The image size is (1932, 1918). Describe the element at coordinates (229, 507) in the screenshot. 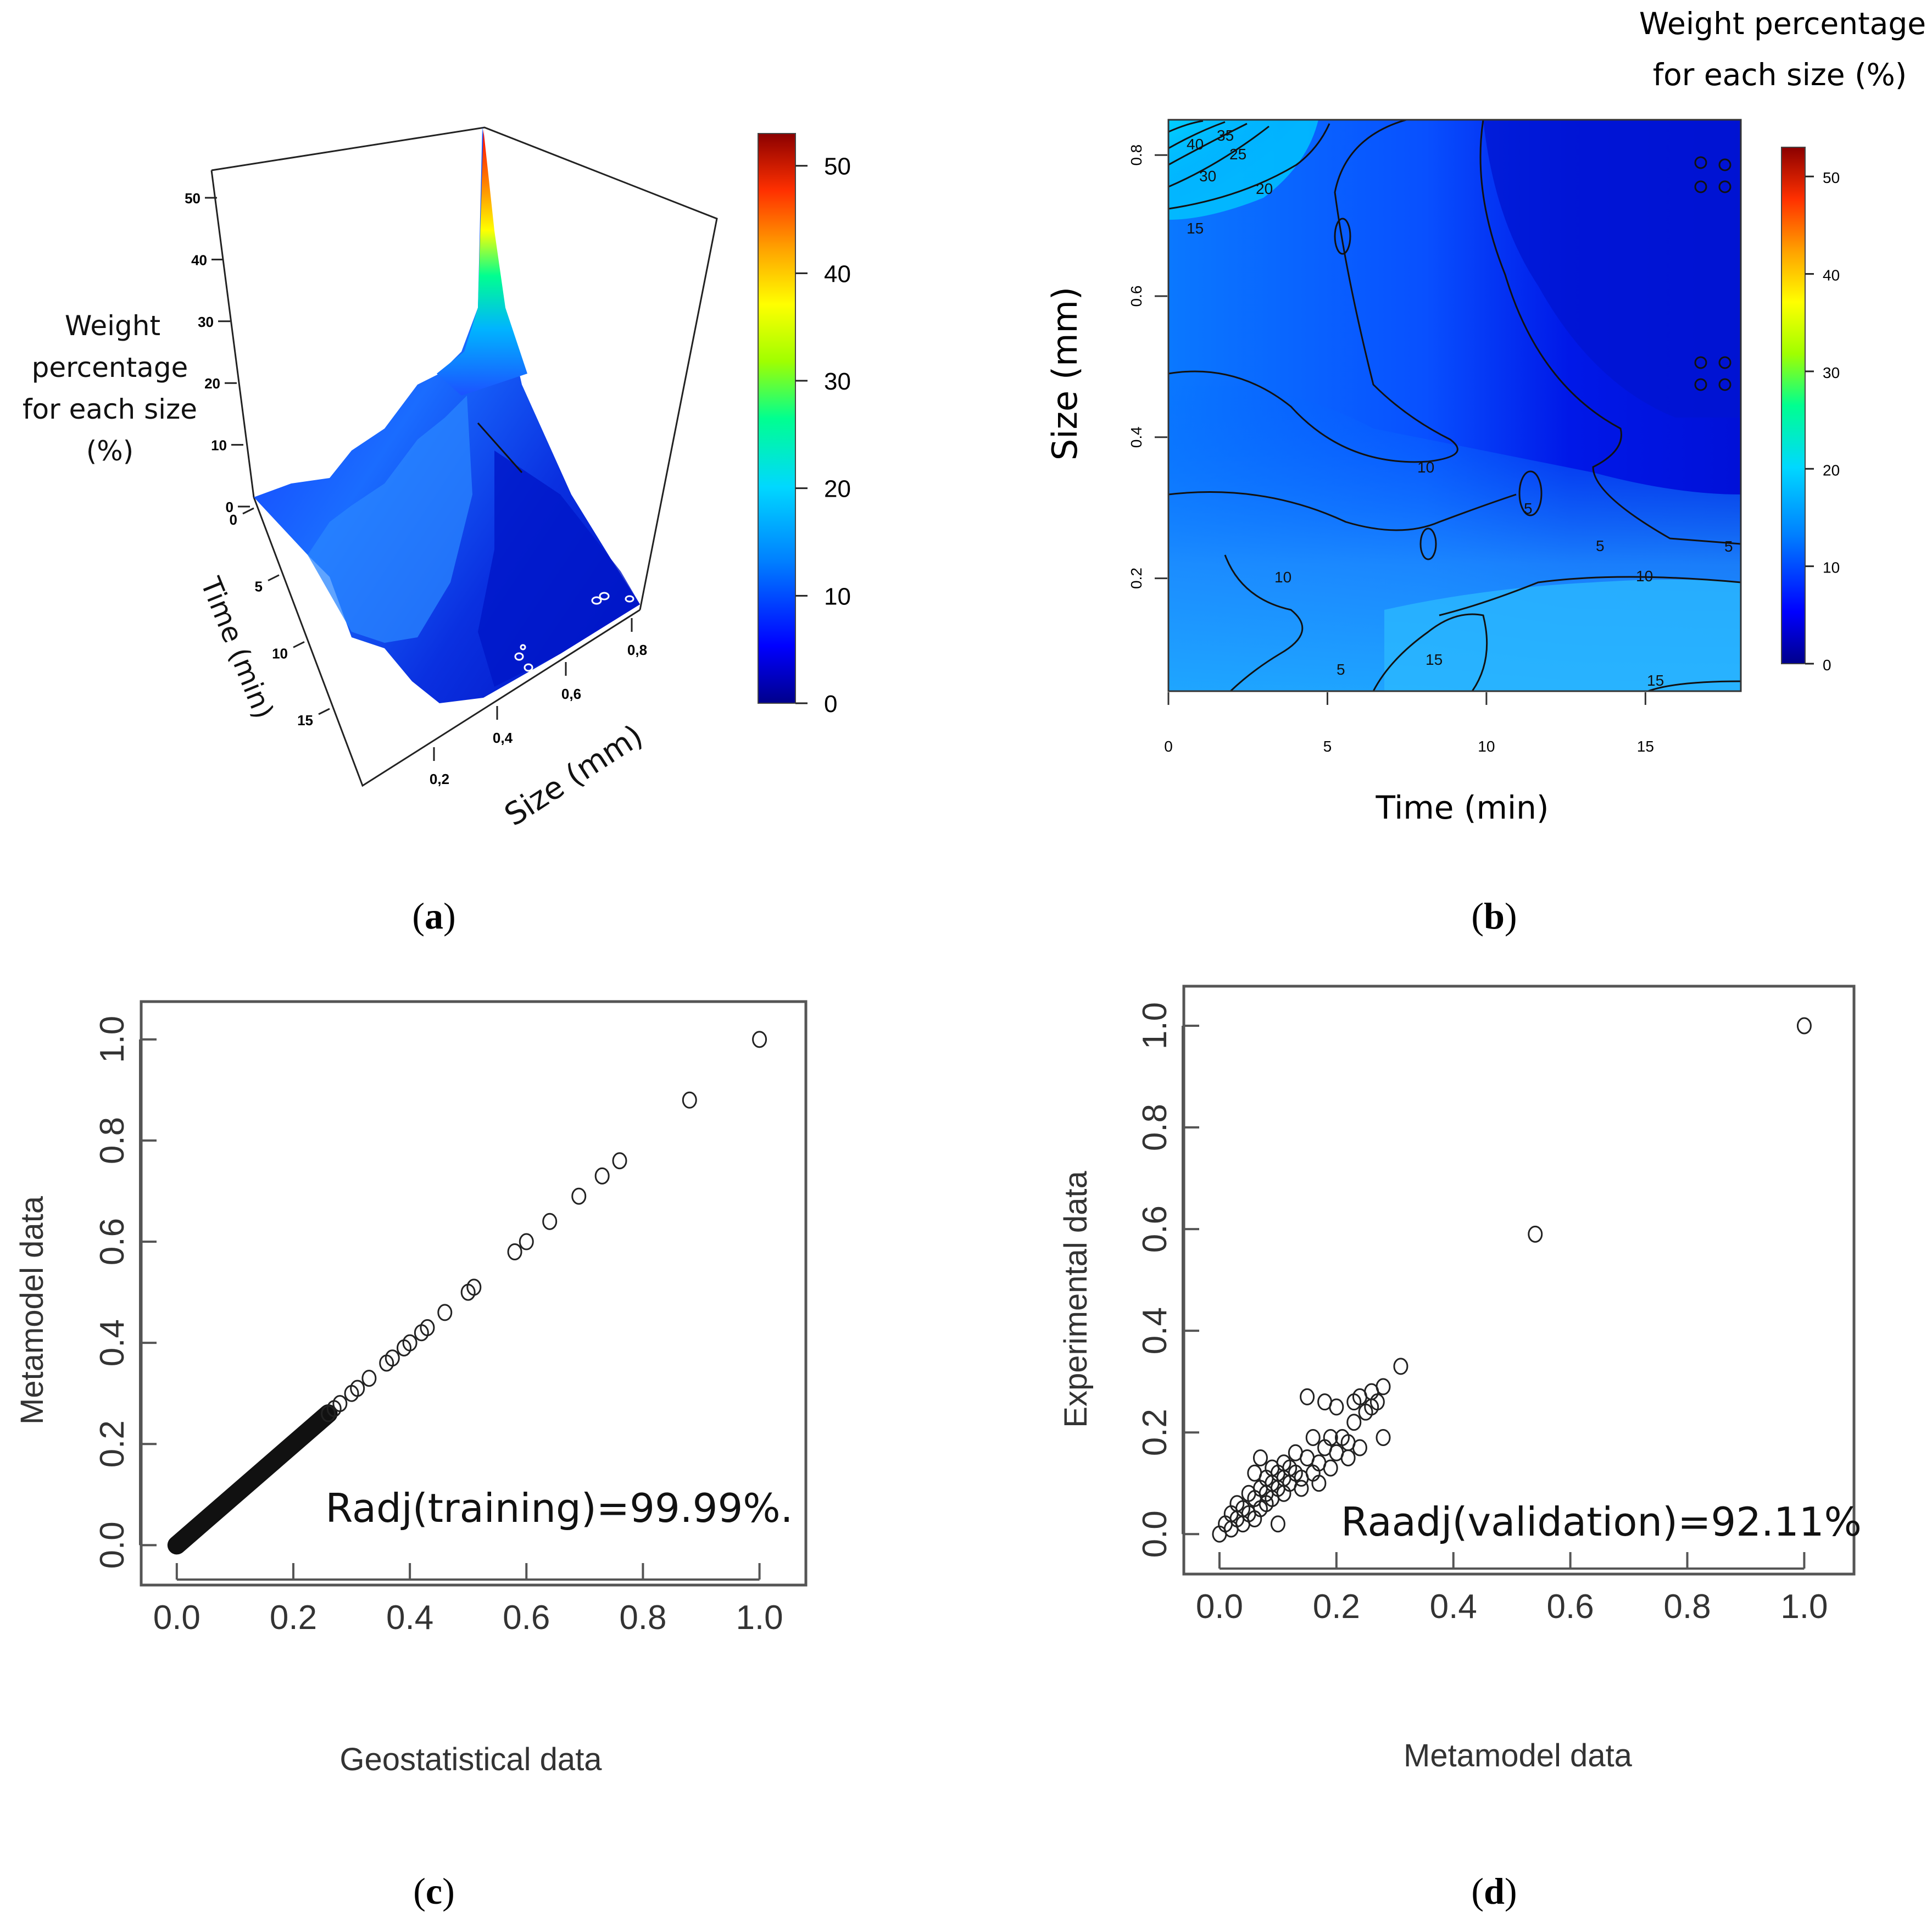

I see `z-tick-label: 0` at that location.